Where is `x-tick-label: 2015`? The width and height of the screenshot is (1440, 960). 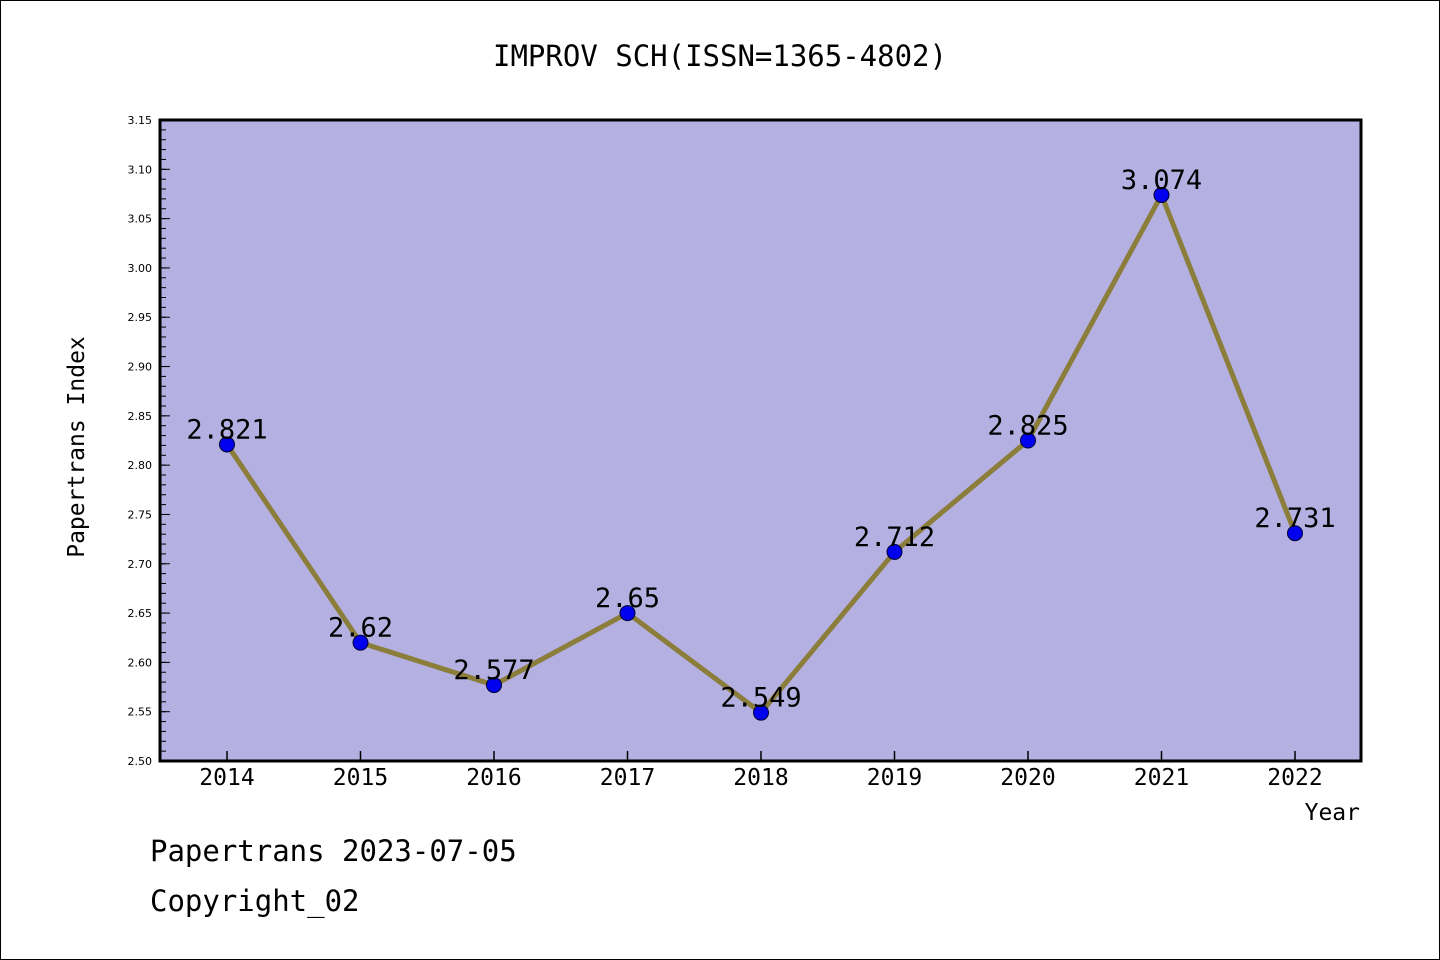 x-tick-label: 2015 is located at coordinates (360, 778).